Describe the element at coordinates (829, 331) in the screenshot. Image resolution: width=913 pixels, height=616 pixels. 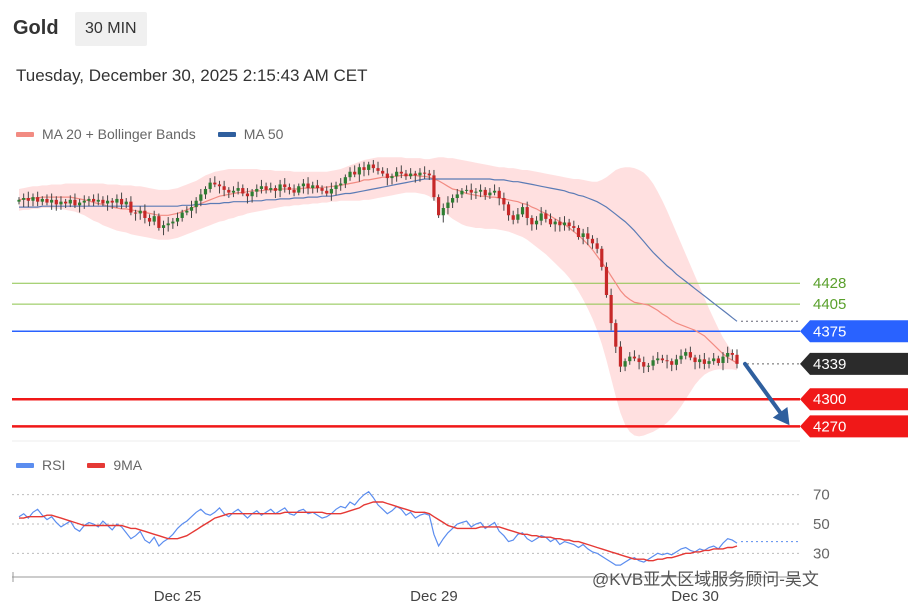
I see `level-label-4375: 4375` at that location.